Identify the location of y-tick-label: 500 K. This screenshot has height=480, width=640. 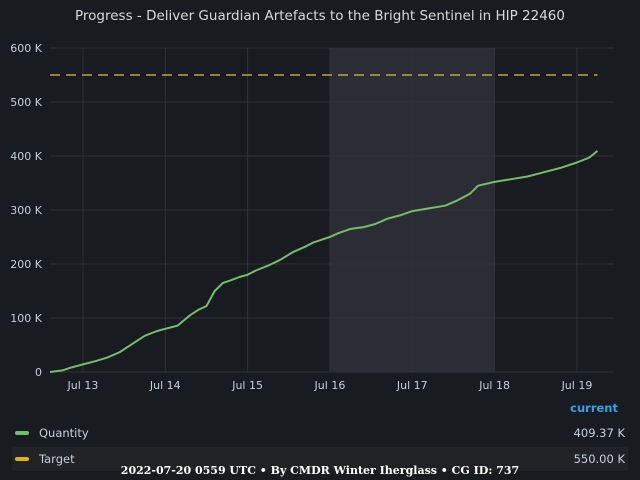
(26, 102).